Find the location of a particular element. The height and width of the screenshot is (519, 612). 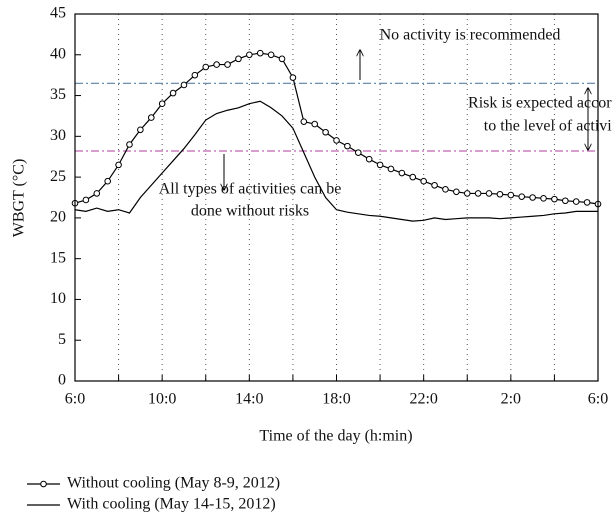

x-tick-label: 10:0 is located at coordinates (162, 399).